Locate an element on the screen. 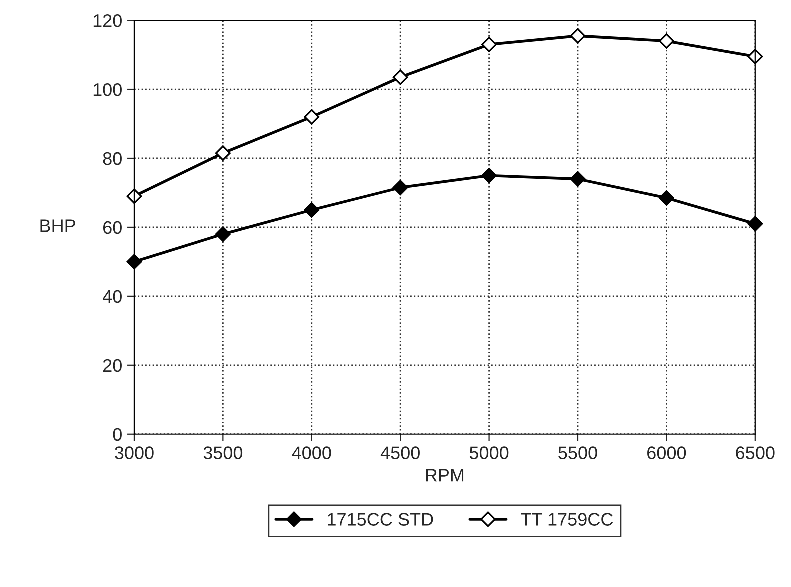 This screenshot has width=791, height=587. y-axis-title: BHP is located at coordinates (58, 226).